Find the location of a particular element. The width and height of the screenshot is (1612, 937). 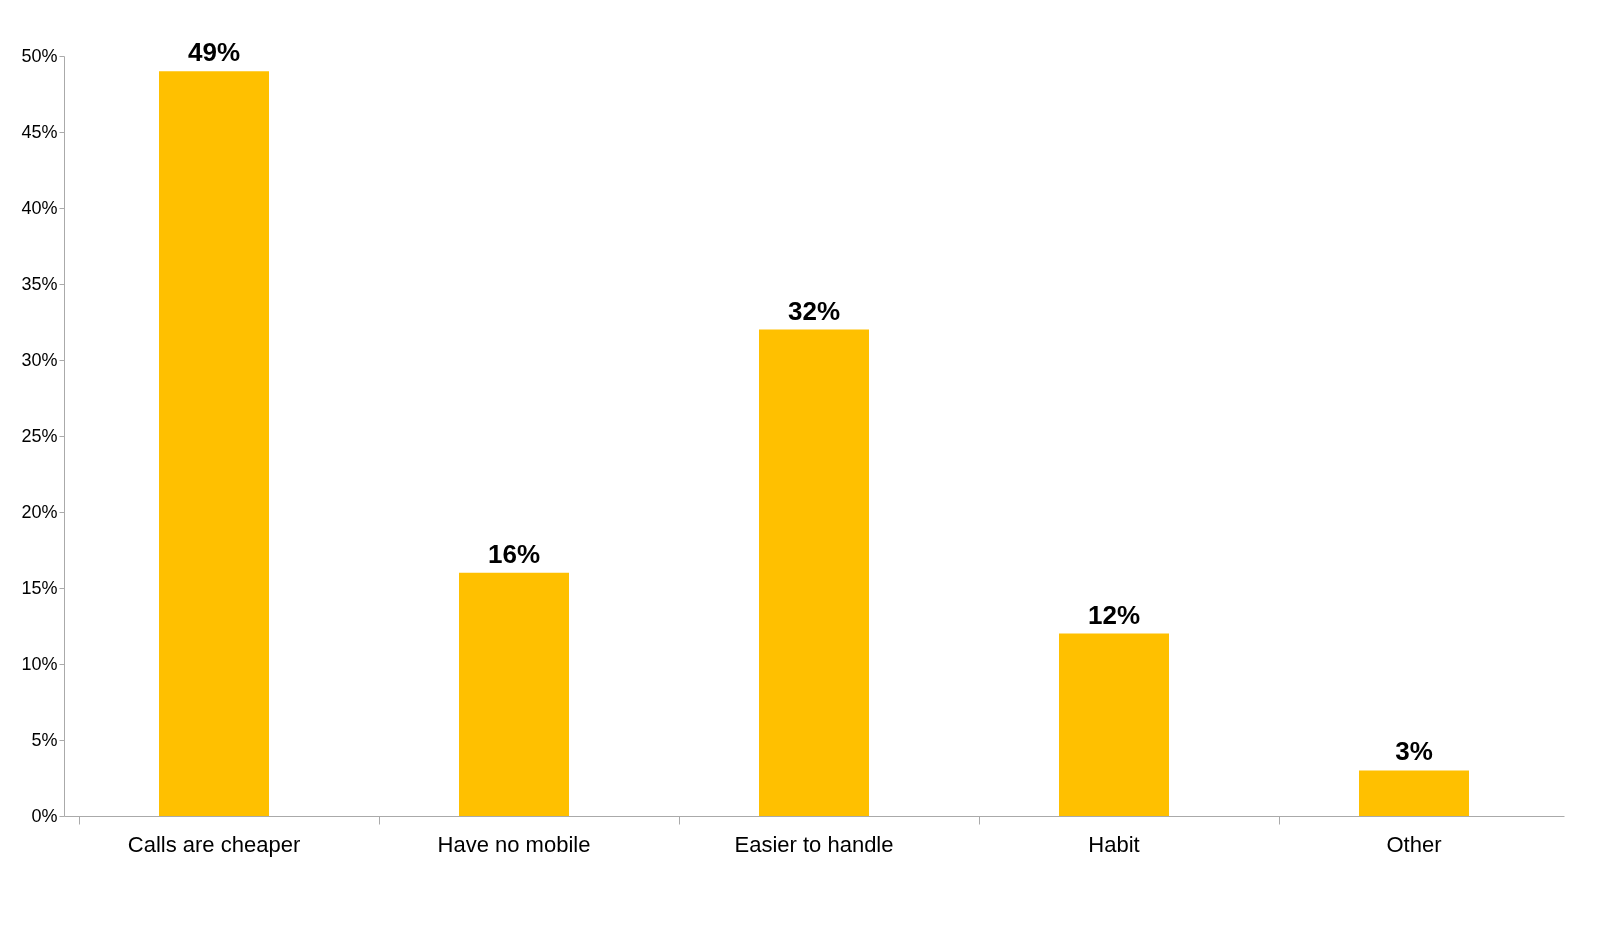

y-tick-label: 35% is located at coordinates (39, 283).